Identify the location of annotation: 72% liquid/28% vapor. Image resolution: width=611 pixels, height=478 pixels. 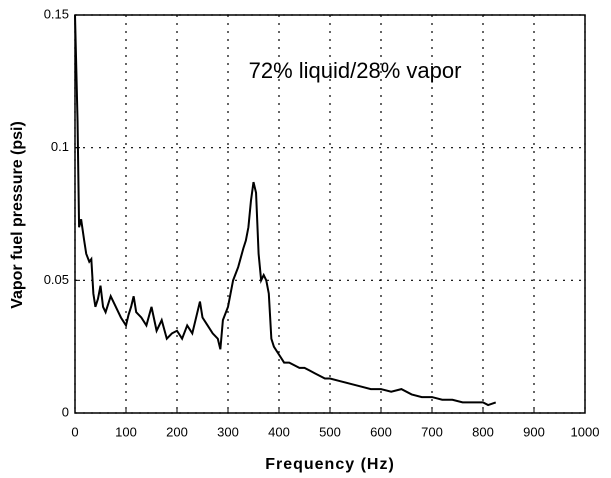
(355, 70).